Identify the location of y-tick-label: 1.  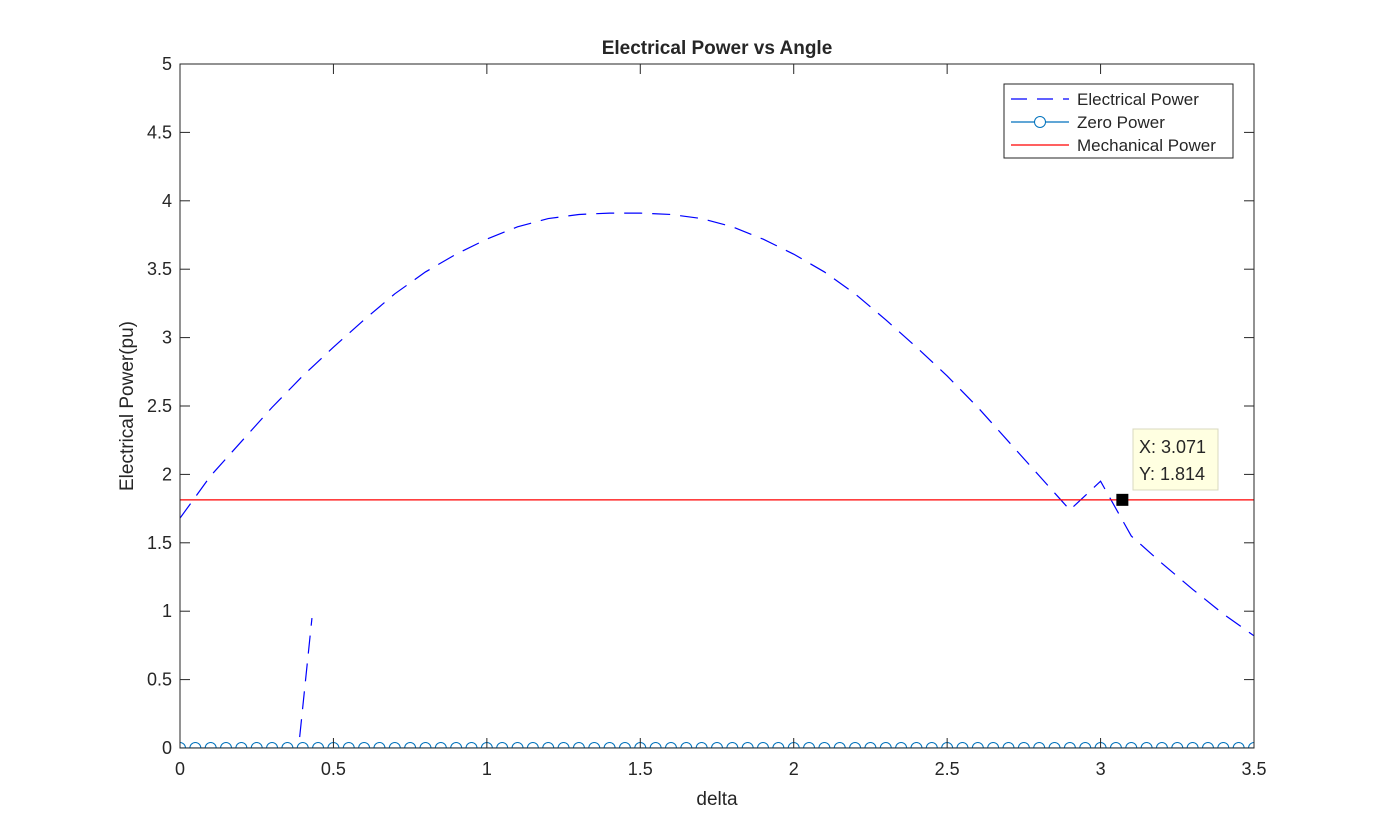
(167, 611).